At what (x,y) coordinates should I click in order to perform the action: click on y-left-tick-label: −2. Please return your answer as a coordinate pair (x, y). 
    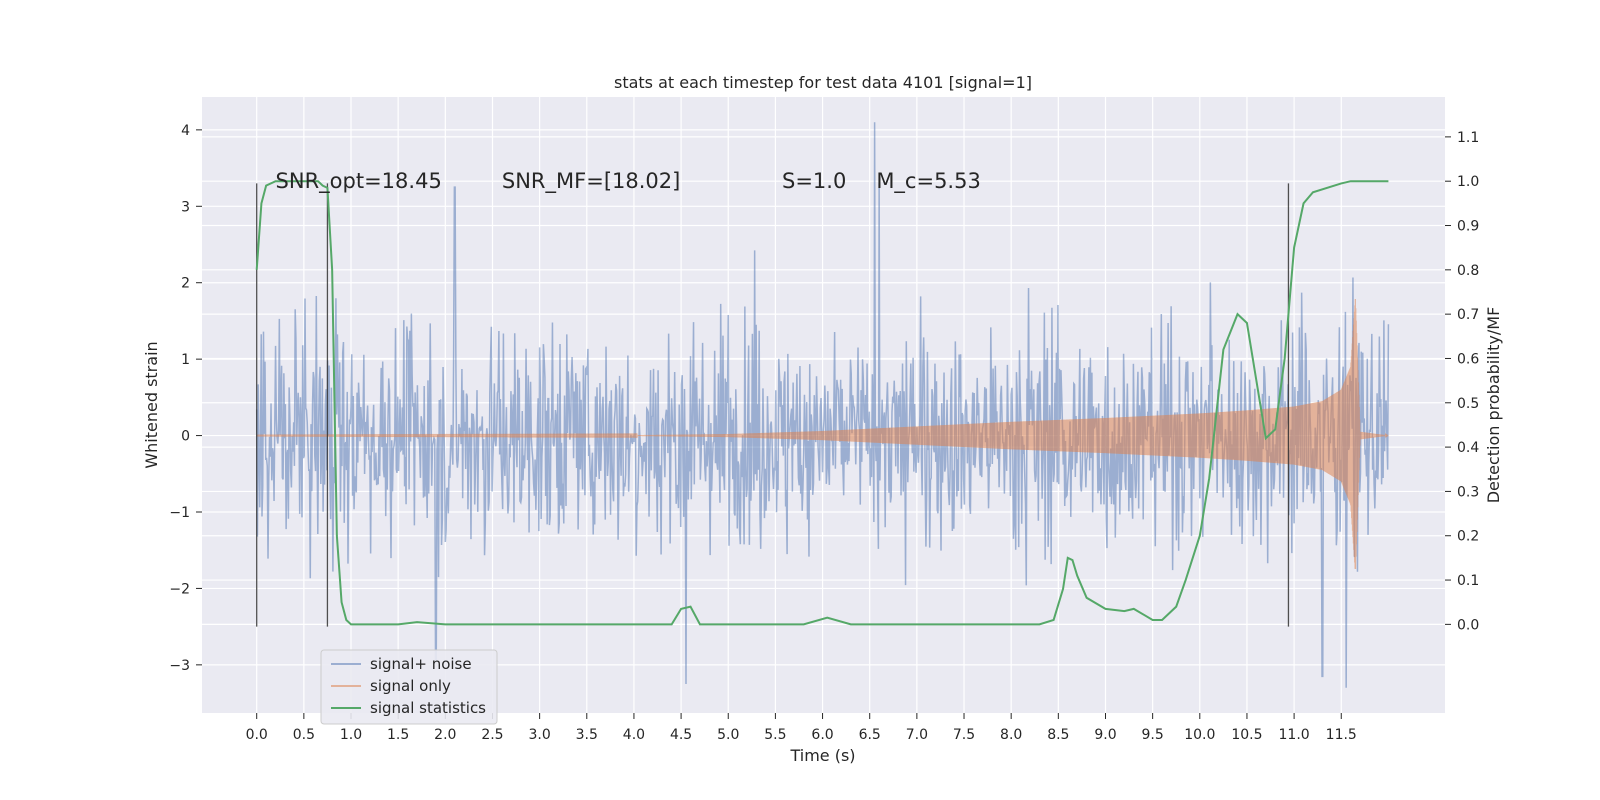
    Looking at the image, I should click on (179, 589).